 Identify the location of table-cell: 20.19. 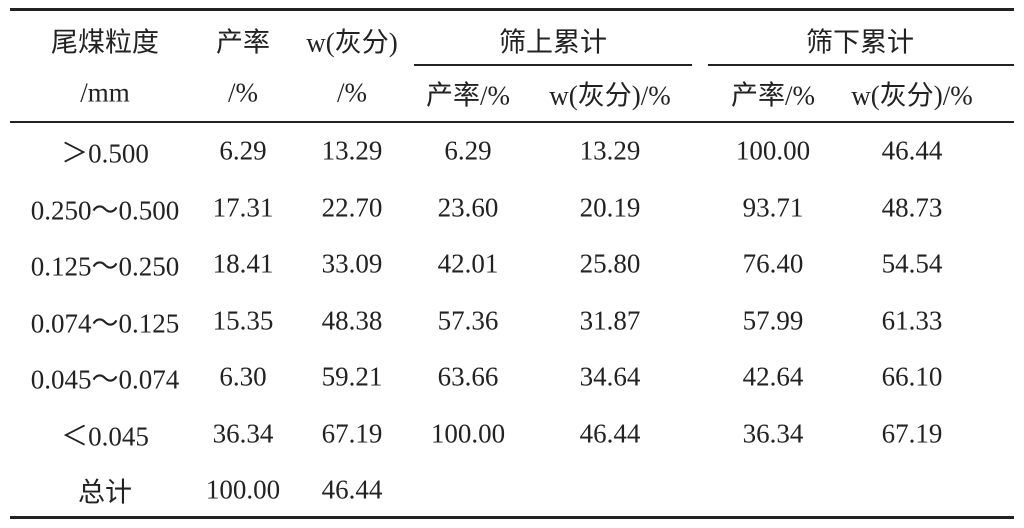
(610, 207).